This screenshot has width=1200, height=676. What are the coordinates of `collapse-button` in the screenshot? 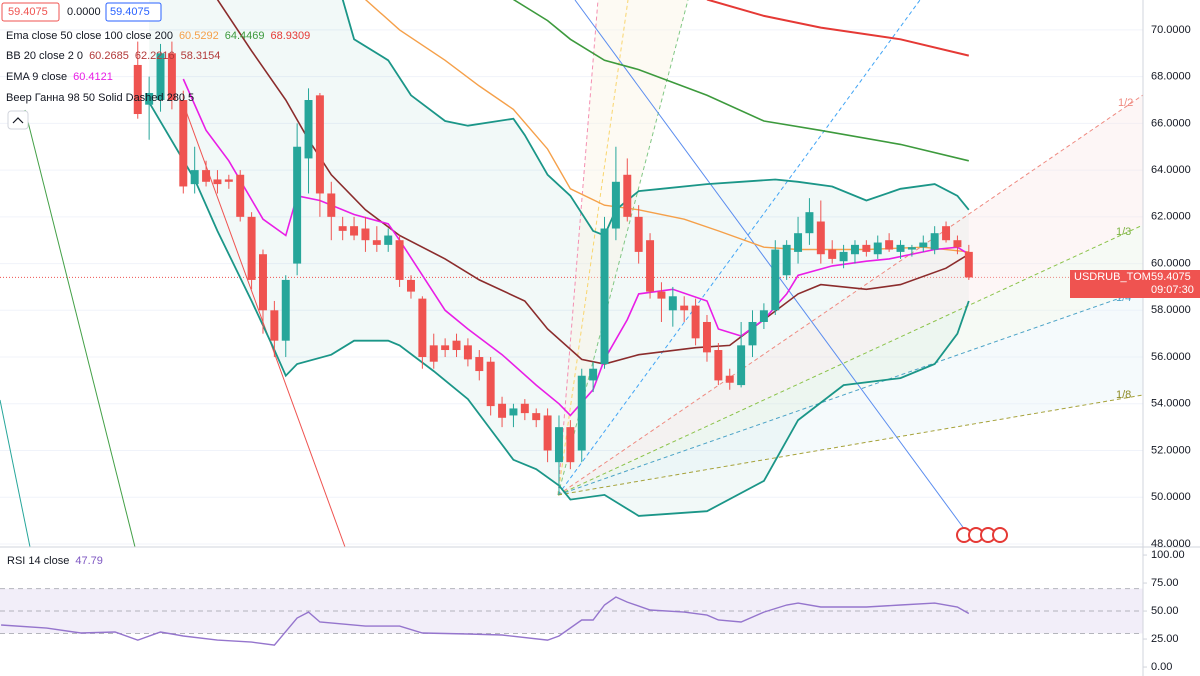 It's located at (18, 120).